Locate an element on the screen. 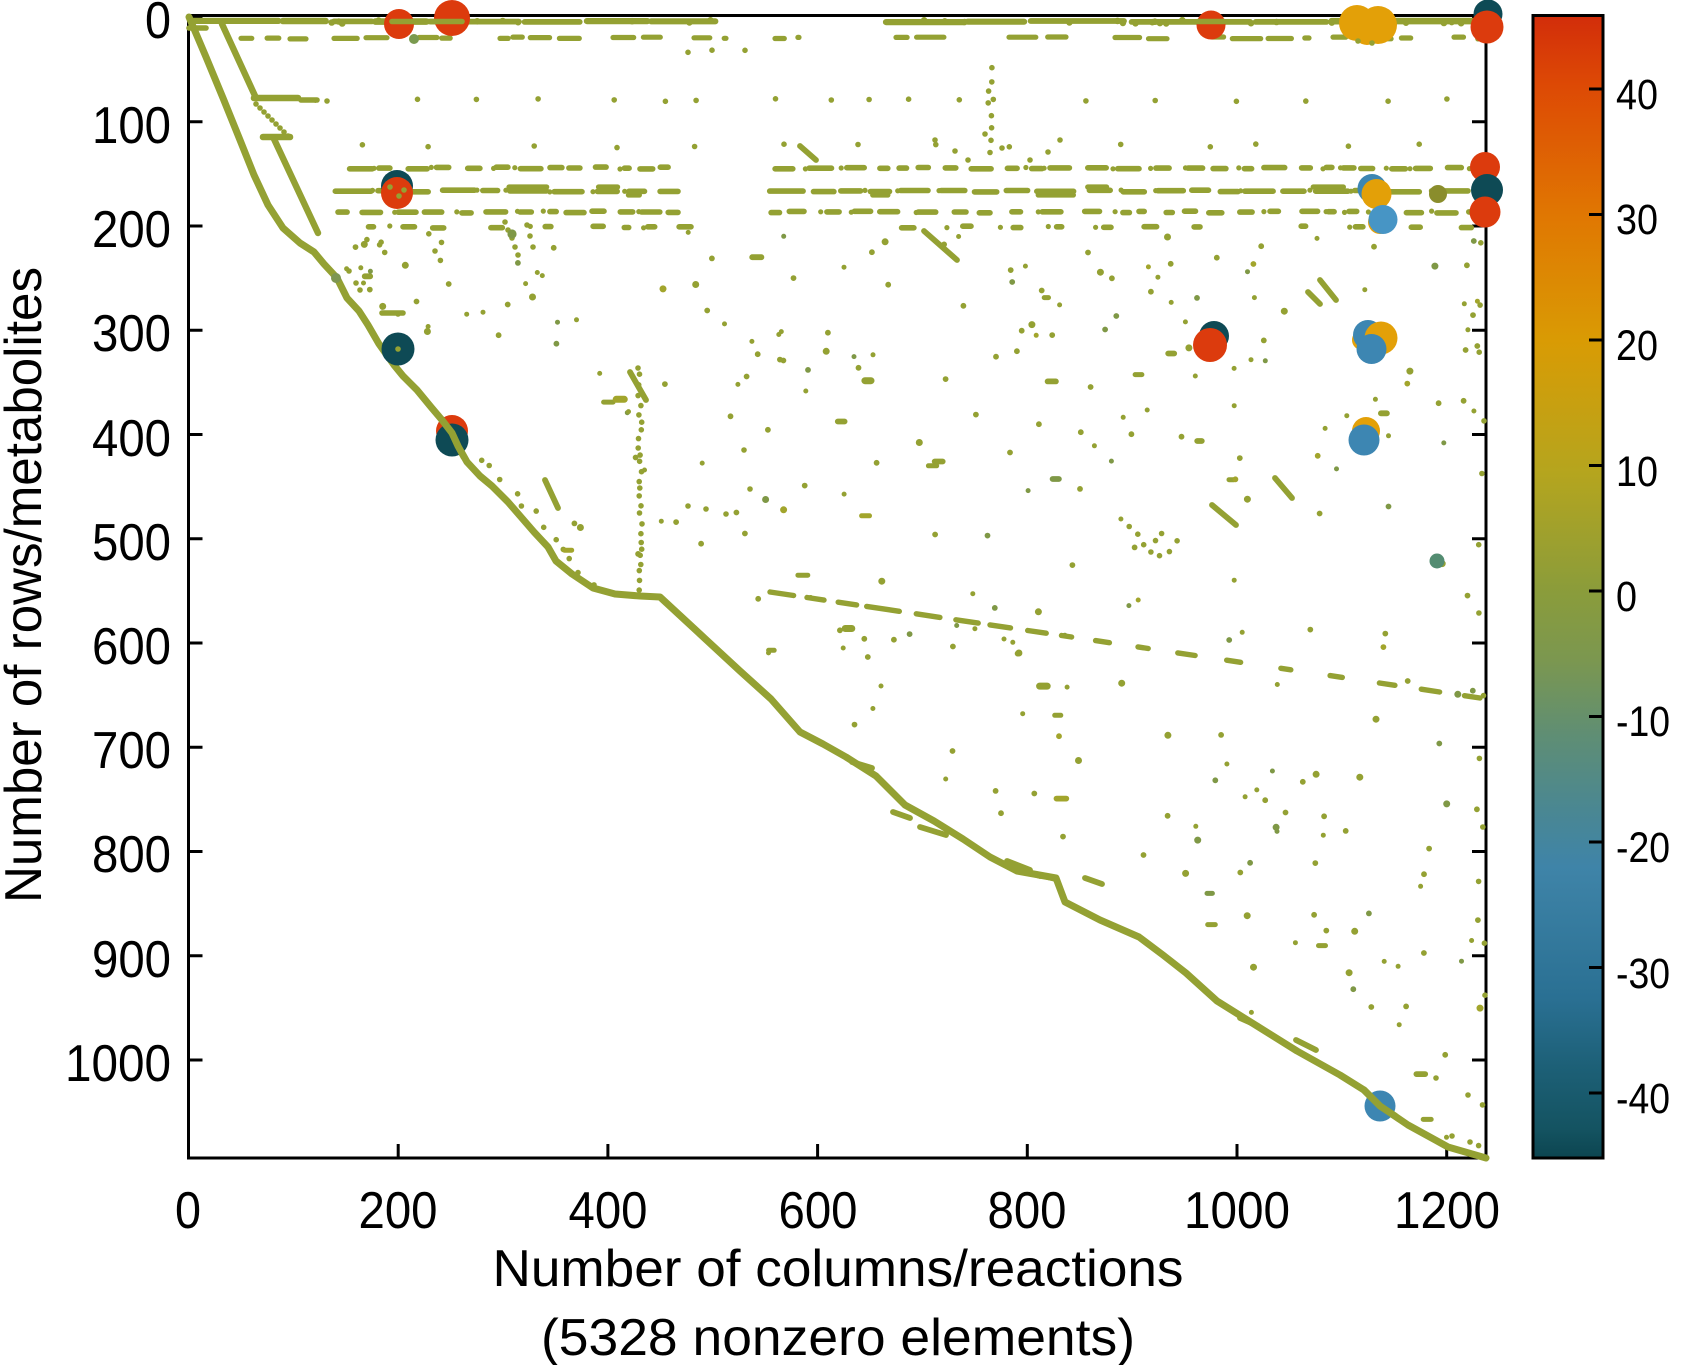 The image size is (1681, 1370). svg-text: Number of columns/reactions is located at coordinates (838, 1269).